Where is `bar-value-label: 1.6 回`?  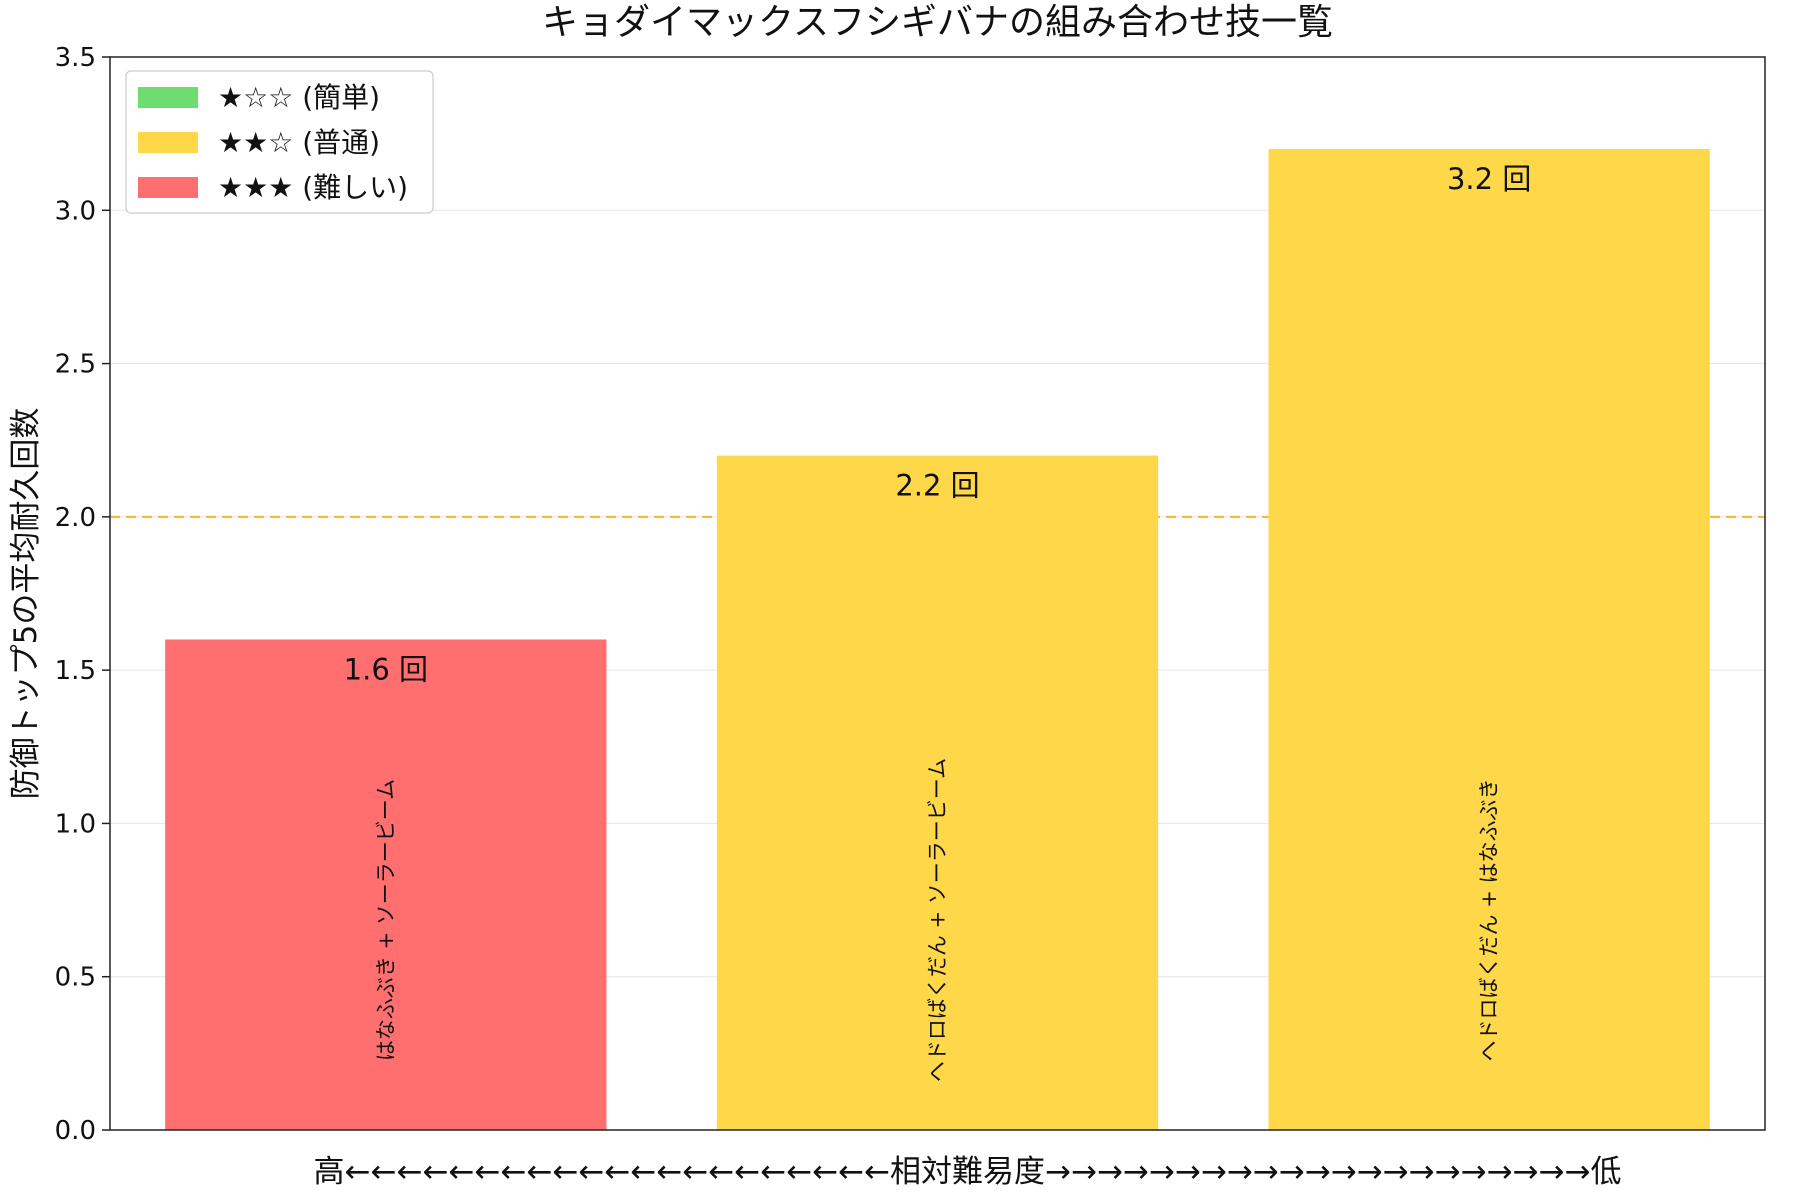
bar-value-label: 1.6 回 is located at coordinates (386, 669).